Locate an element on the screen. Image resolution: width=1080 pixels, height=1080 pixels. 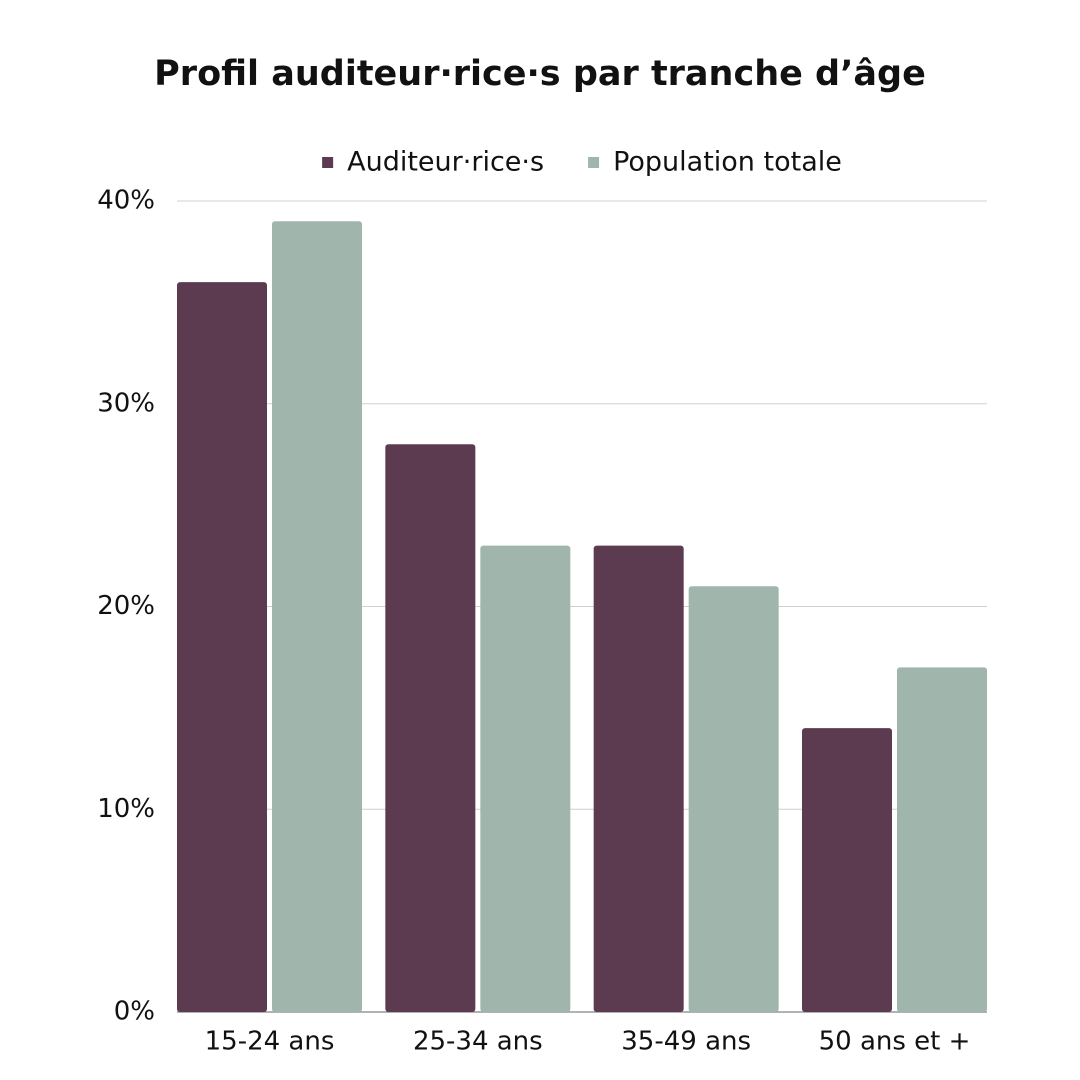
chart-title: Profil auditeur·rice·s par tranche d’âge is located at coordinates (540, 74).